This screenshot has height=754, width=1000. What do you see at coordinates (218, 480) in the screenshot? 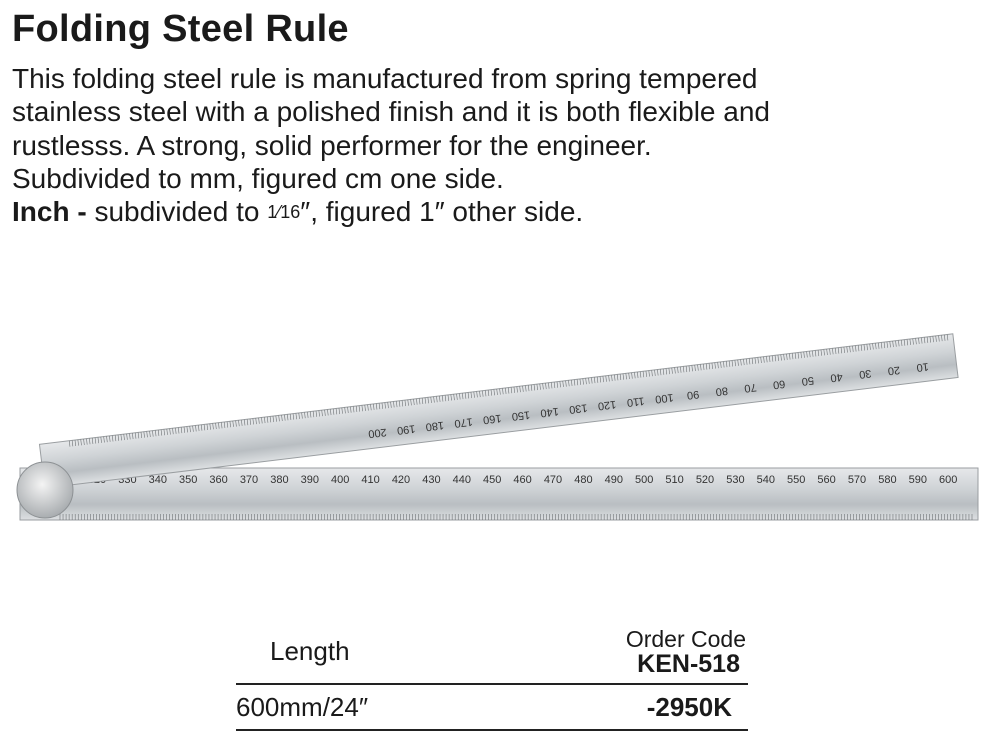
I see `scale-number: 360` at bounding box center [218, 480].